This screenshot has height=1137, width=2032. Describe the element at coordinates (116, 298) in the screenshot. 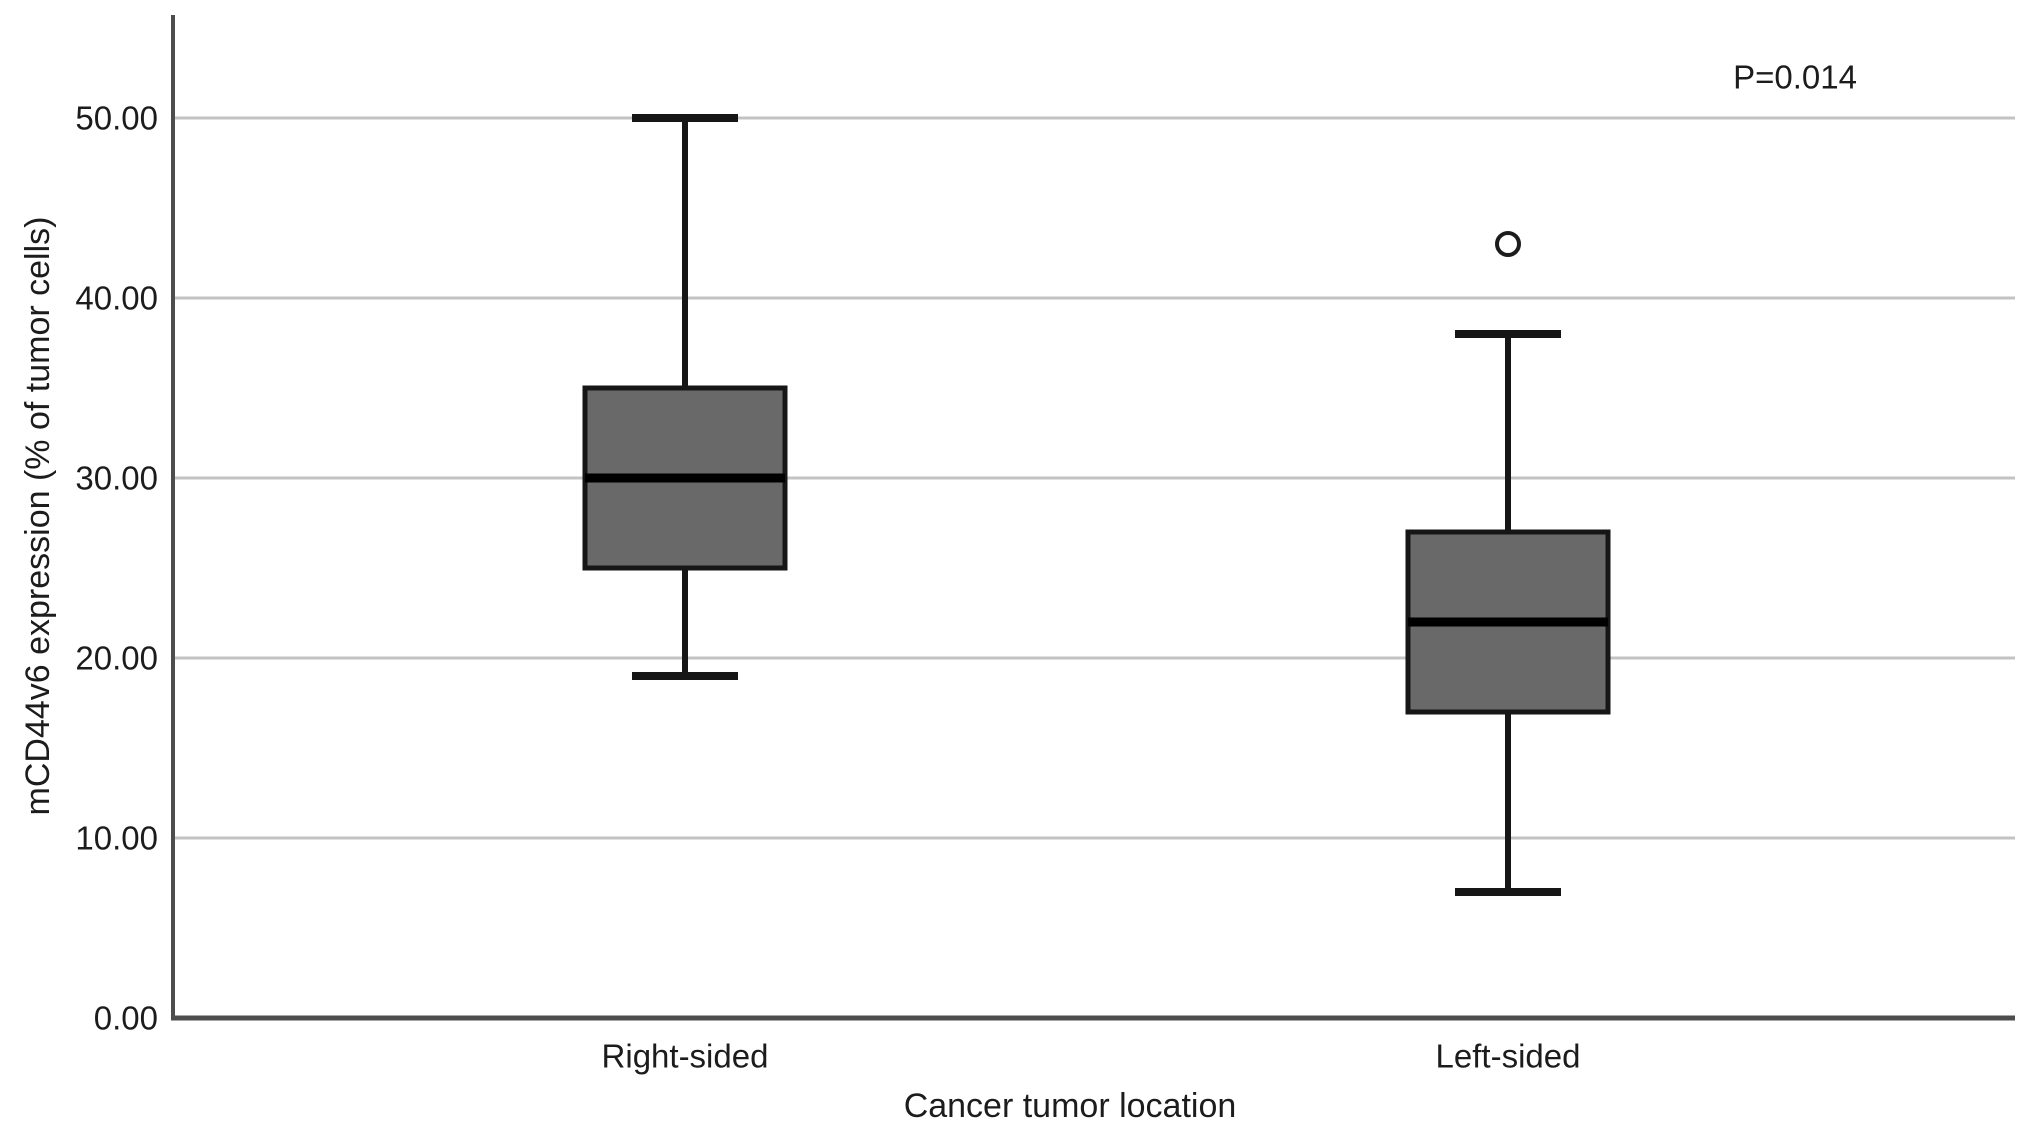

I see `y-tick-label: 40.00` at that location.